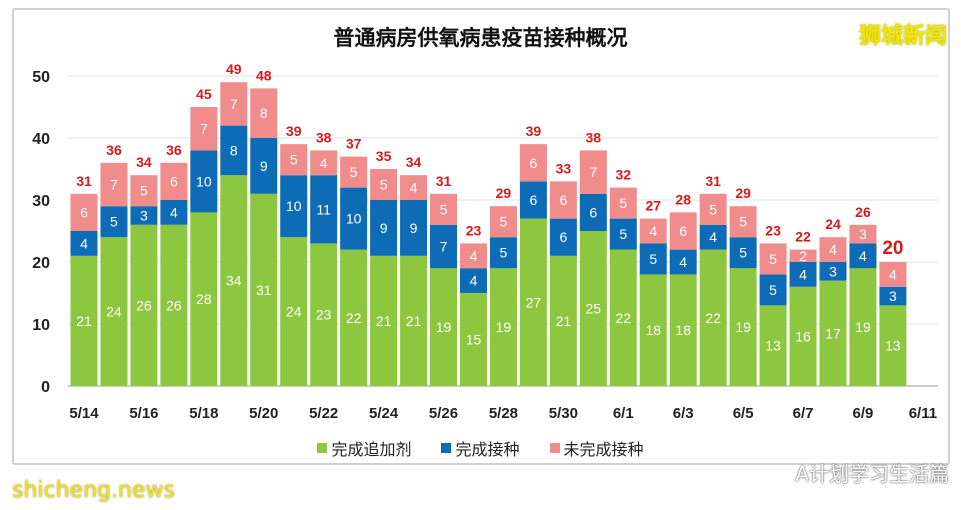 The image size is (961, 510). What do you see at coordinates (294, 312) in the screenshot?
I see `data-label: 24` at bounding box center [294, 312].